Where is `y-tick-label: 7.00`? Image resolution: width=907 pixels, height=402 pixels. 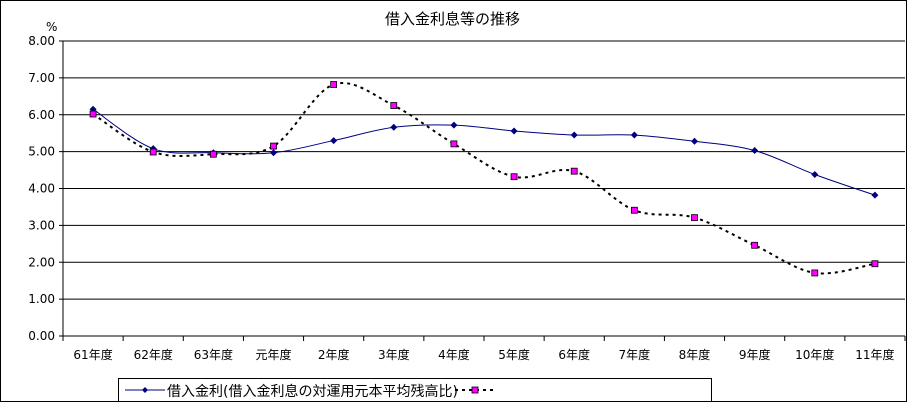 y-tick-label: 7.00 is located at coordinates (41, 78).